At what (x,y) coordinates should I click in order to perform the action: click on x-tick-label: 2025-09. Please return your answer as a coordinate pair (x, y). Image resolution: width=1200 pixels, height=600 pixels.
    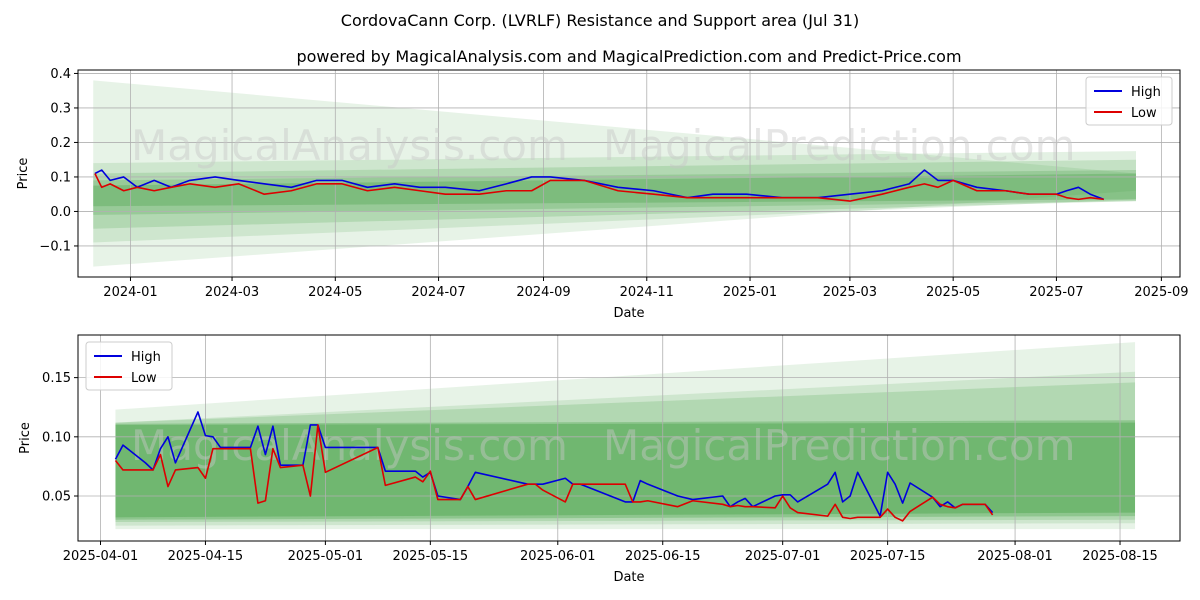
    Looking at the image, I should click on (1161, 292).